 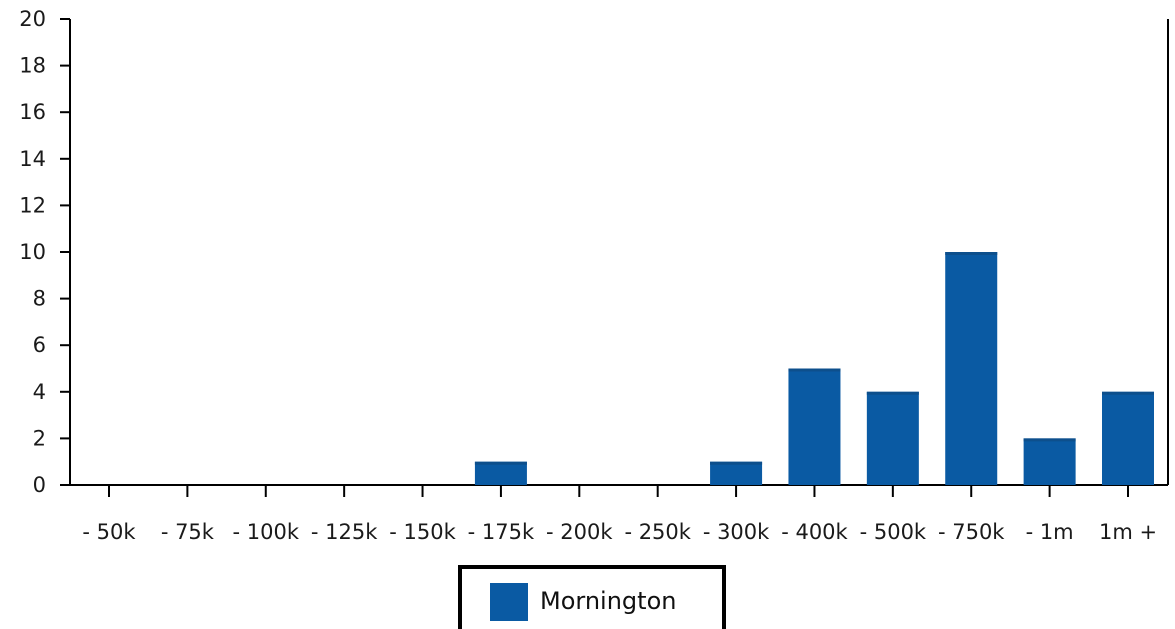 What do you see at coordinates (39, 392) in the screenshot?
I see `y-tick-label: 4` at bounding box center [39, 392].